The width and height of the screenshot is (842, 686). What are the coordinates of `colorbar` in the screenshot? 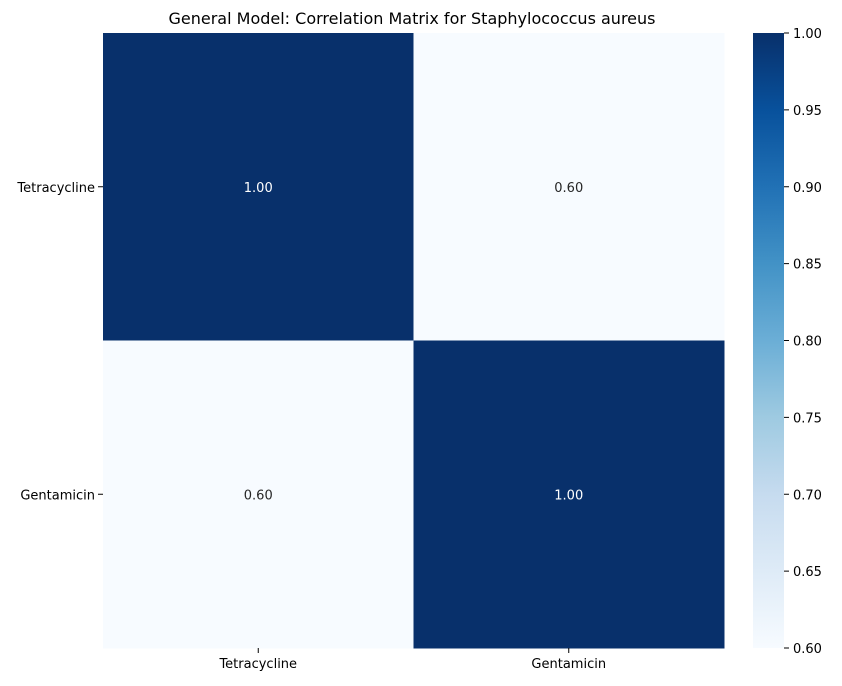 It's located at (768, 340).